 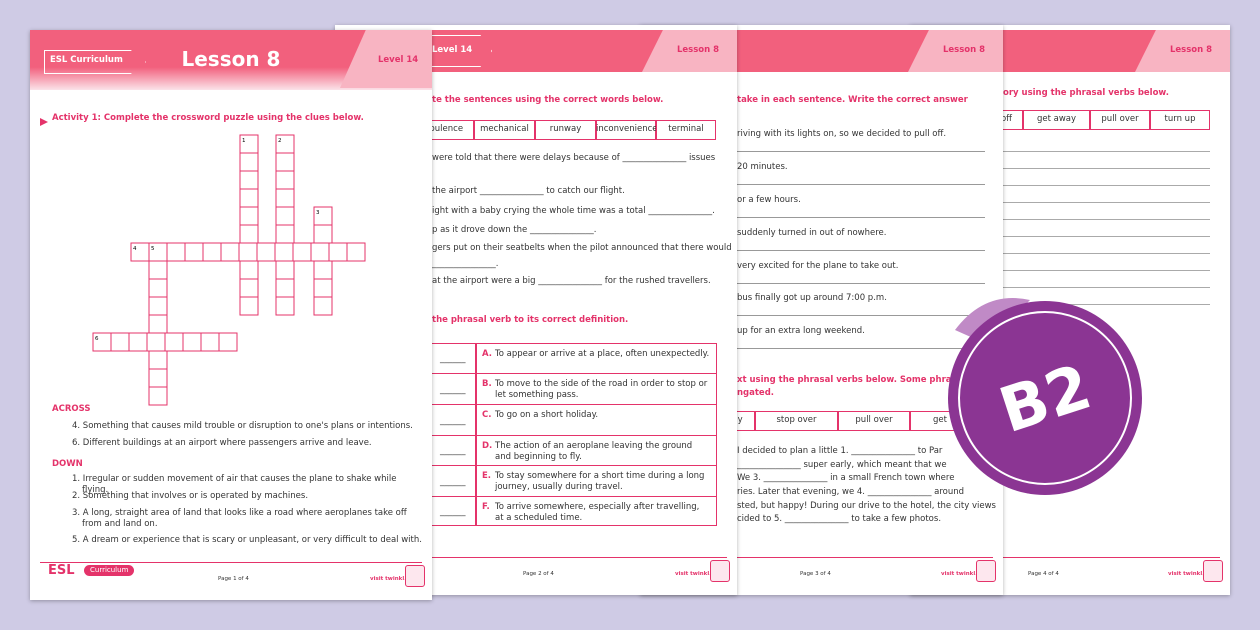 I want to click on clue-number: 6, so click(x=97, y=339).